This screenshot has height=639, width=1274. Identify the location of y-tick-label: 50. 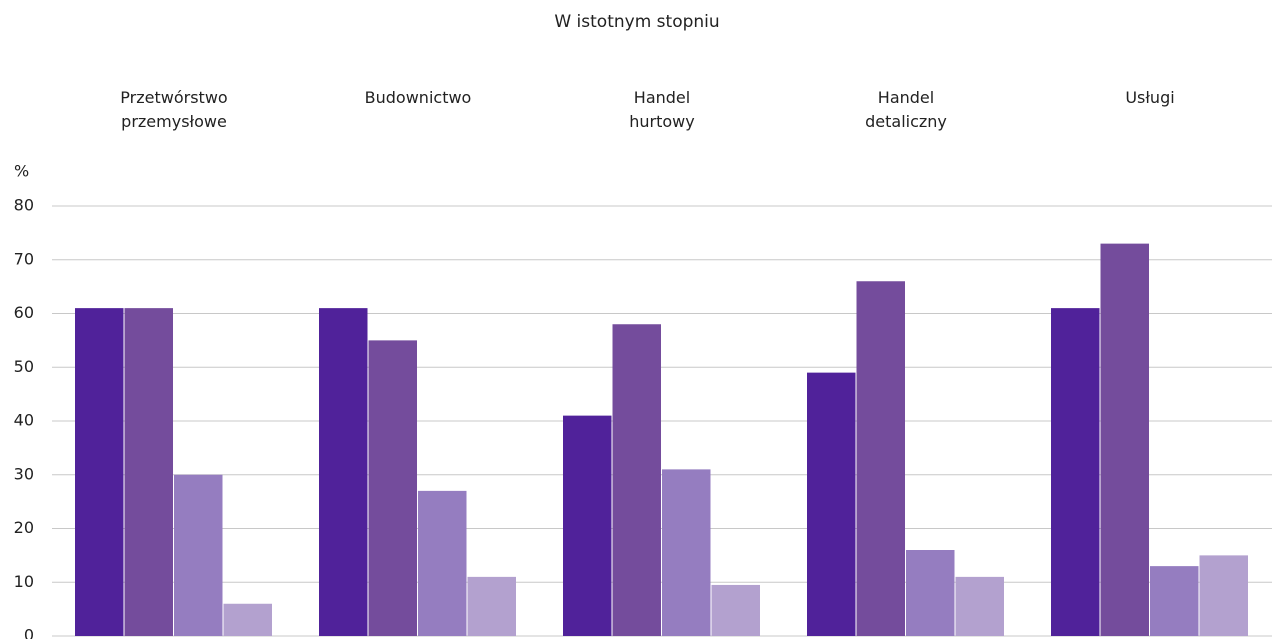
(24, 366).